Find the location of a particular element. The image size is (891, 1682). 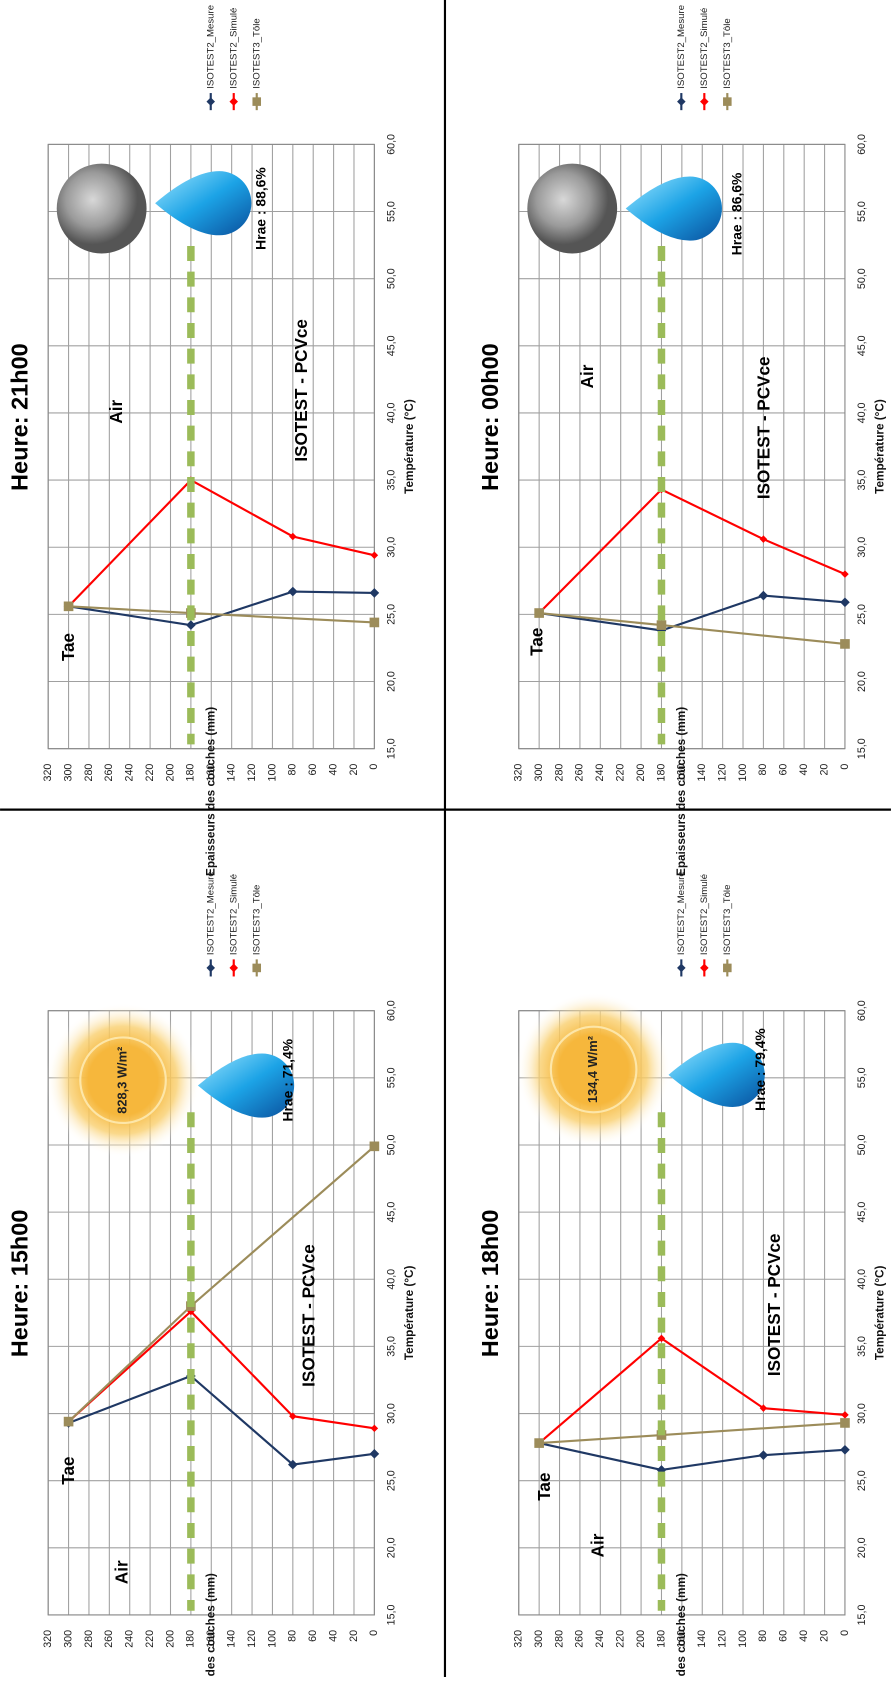

humidity-label: Hrae : 88,6% is located at coordinates (261, 208).